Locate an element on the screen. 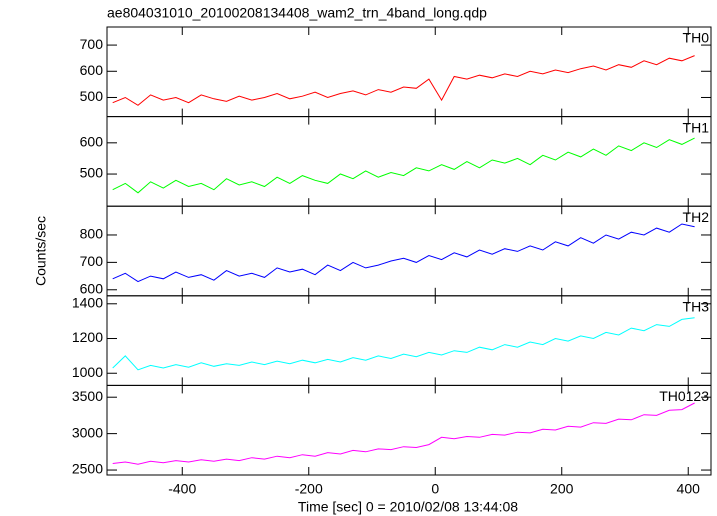 The height and width of the screenshot is (516, 717). y-tick-label: 2500 is located at coordinates (87, 469).